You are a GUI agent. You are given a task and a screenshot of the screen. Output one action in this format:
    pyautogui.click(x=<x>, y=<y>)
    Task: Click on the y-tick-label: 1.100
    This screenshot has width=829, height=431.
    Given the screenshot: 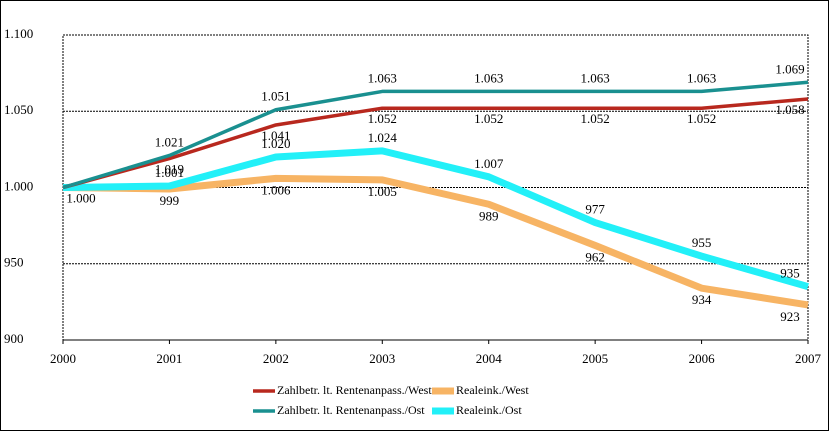 What is the action you would take?
    pyautogui.click(x=18, y=33)
    